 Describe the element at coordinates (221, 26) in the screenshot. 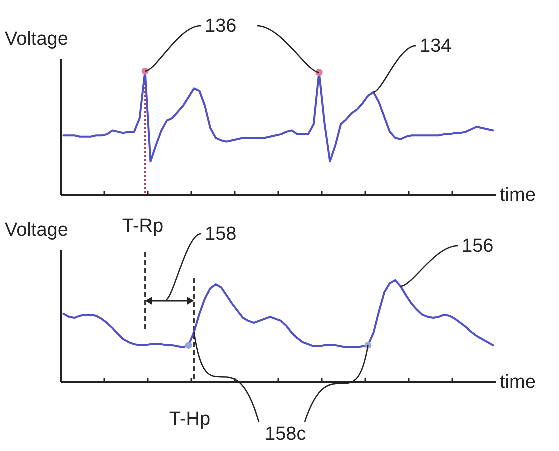

I see `text: 136` at that location.